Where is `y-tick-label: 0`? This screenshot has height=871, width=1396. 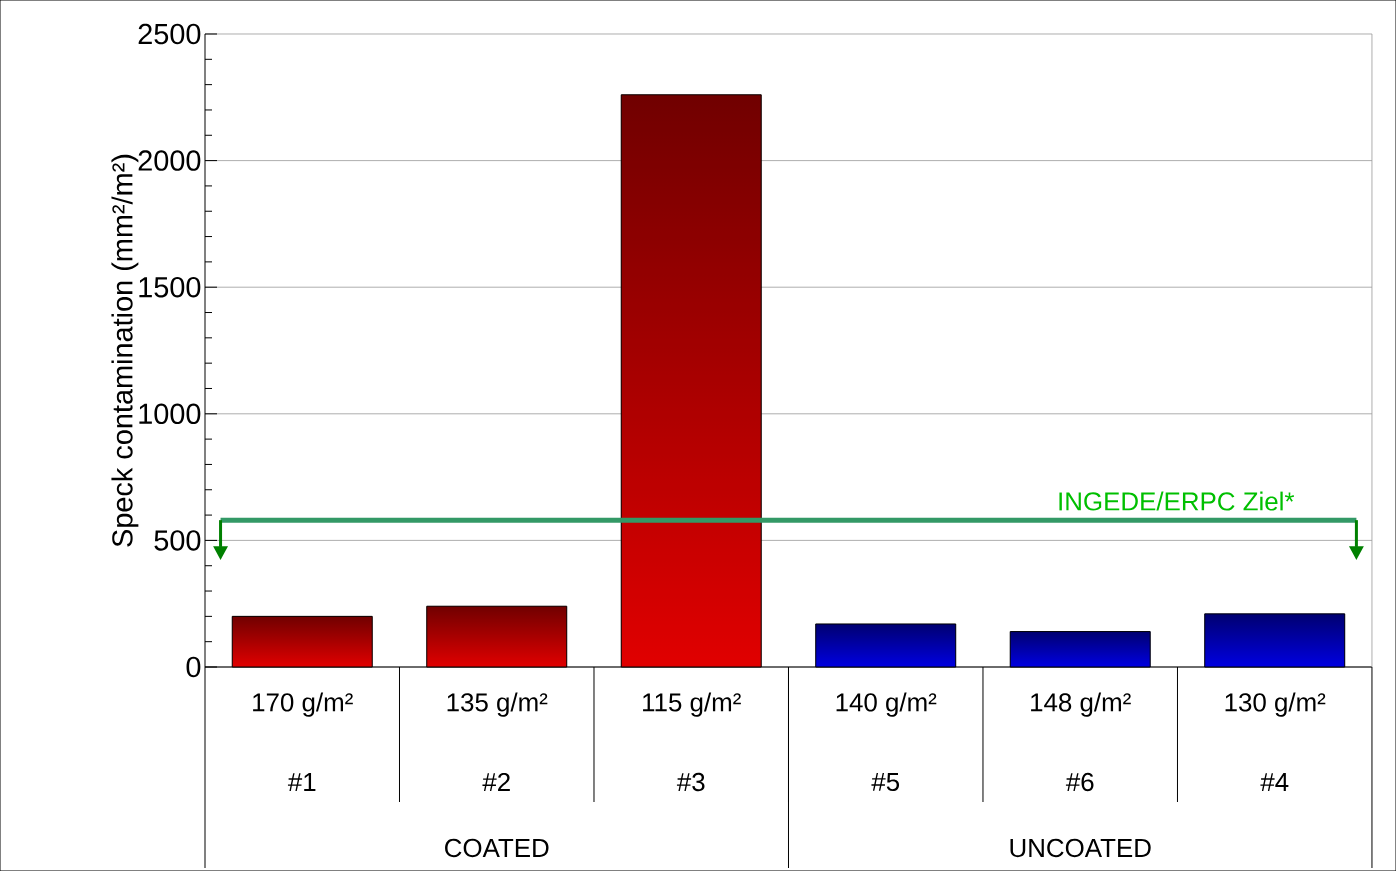
y-tick-label: 0 is located at coordinates (193, 667).